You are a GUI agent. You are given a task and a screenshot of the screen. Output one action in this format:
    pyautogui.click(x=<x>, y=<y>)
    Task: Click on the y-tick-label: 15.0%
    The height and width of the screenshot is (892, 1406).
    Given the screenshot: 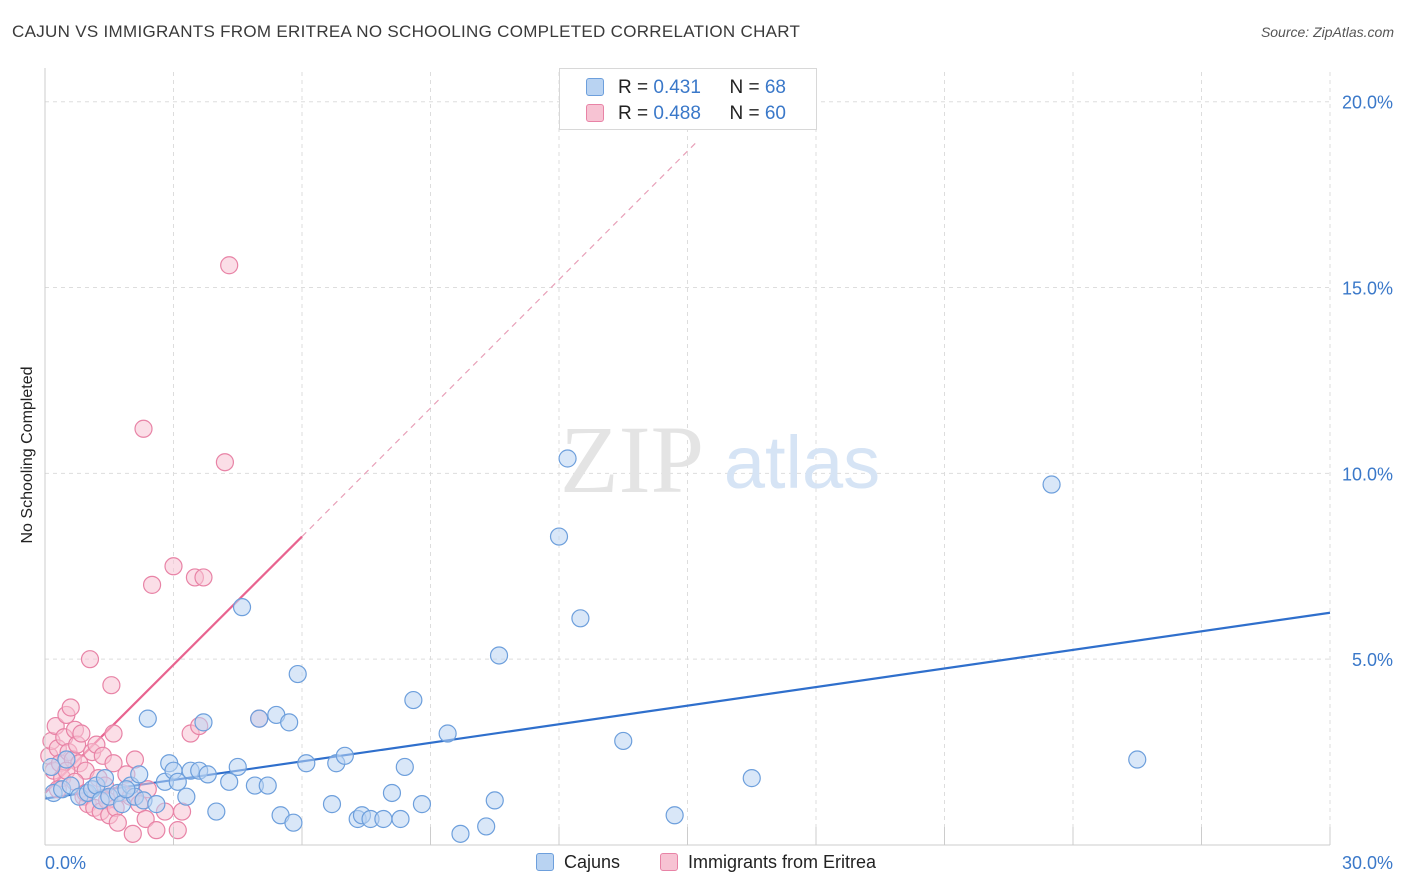 What is the action you would take?
    pyautogui.click(x=1367, y=289)
    